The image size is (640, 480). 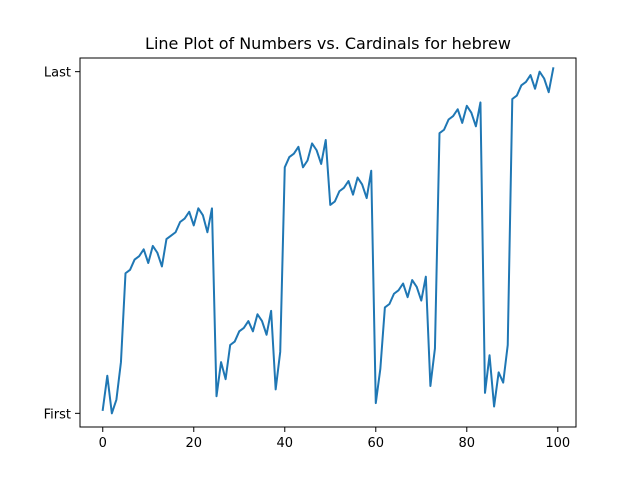 I want to click on x-tick-label: 20, so click(x=193, y=443).